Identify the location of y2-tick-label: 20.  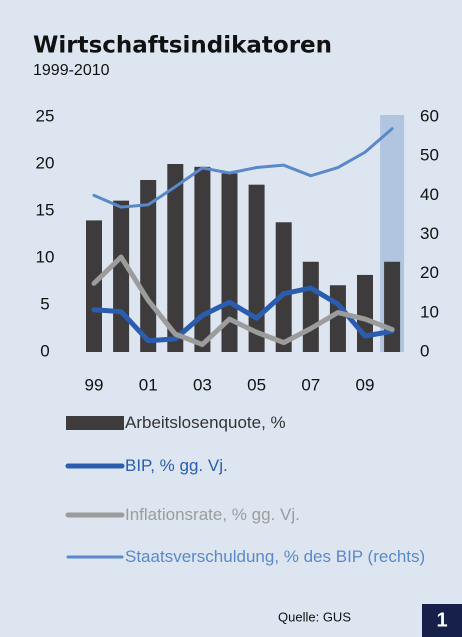
(429, 272).